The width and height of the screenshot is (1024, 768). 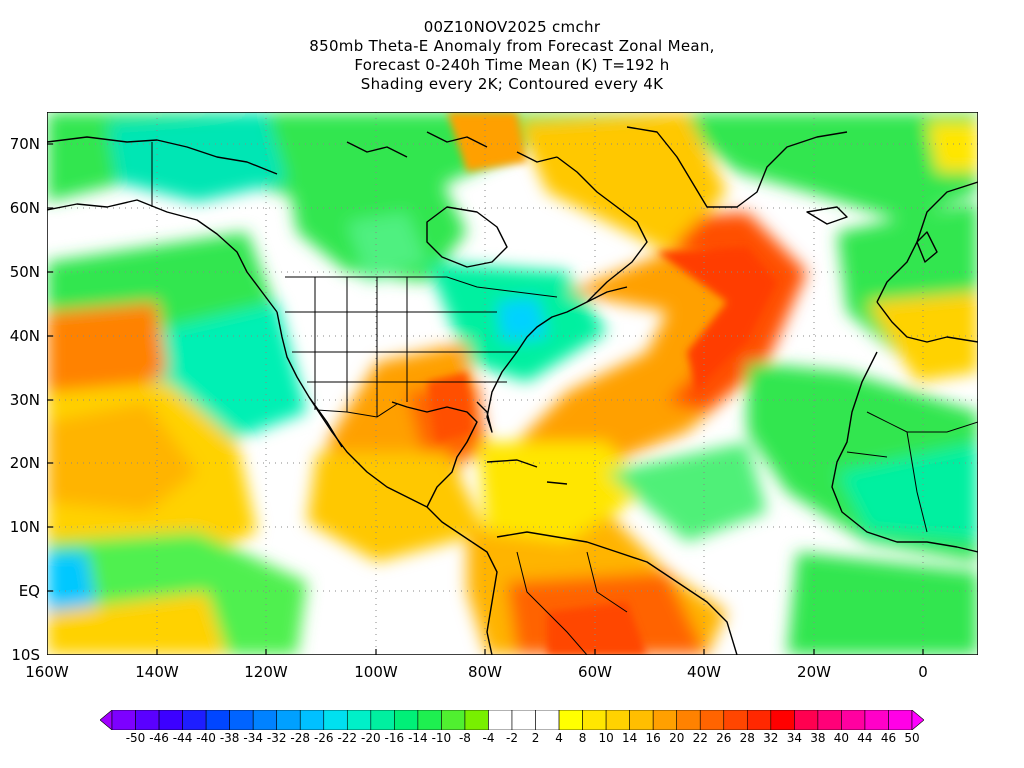 I want to click on colorbar-tick-label: -28, so click(x=300, y=738).